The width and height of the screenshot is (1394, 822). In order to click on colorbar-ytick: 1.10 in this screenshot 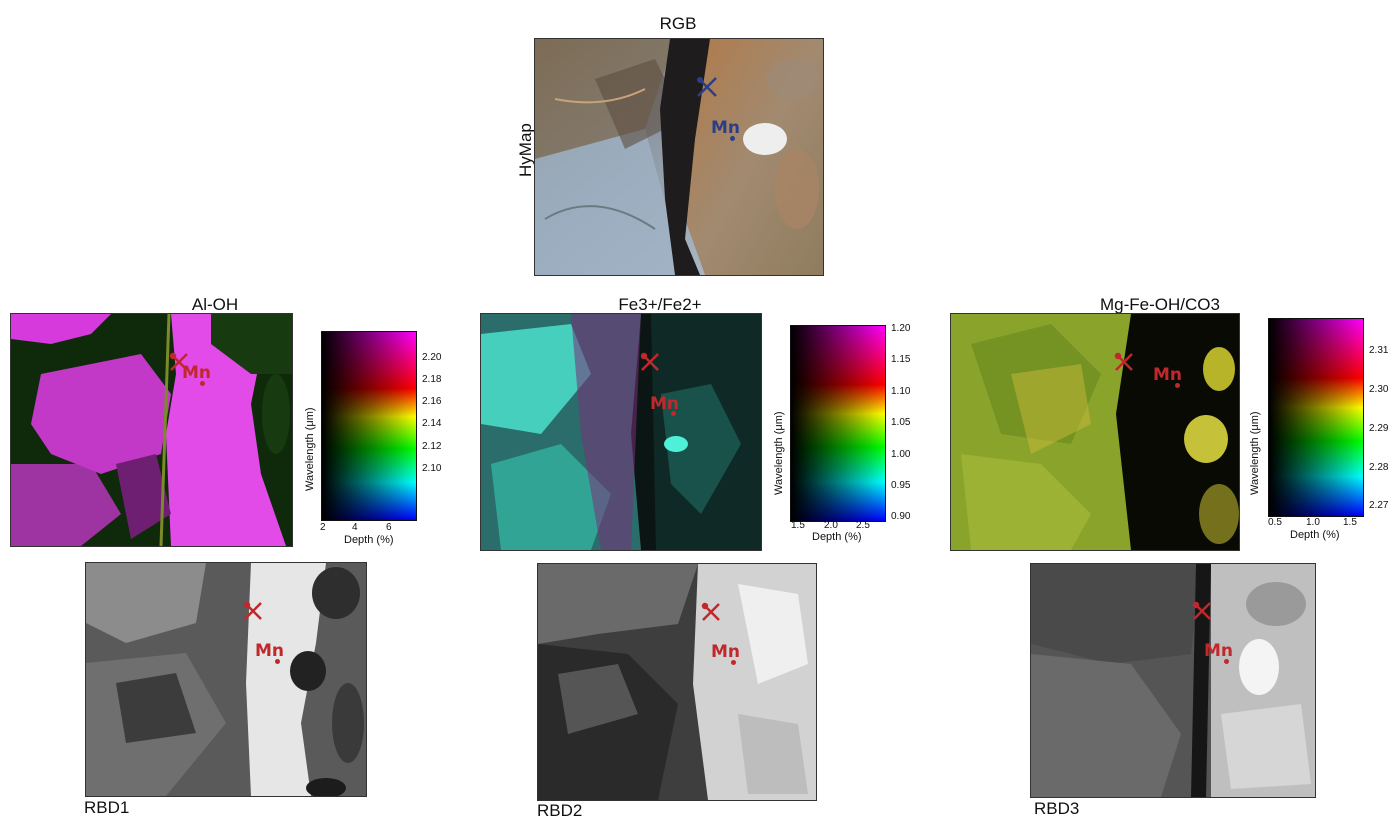, I will do `click(901, 391)`.